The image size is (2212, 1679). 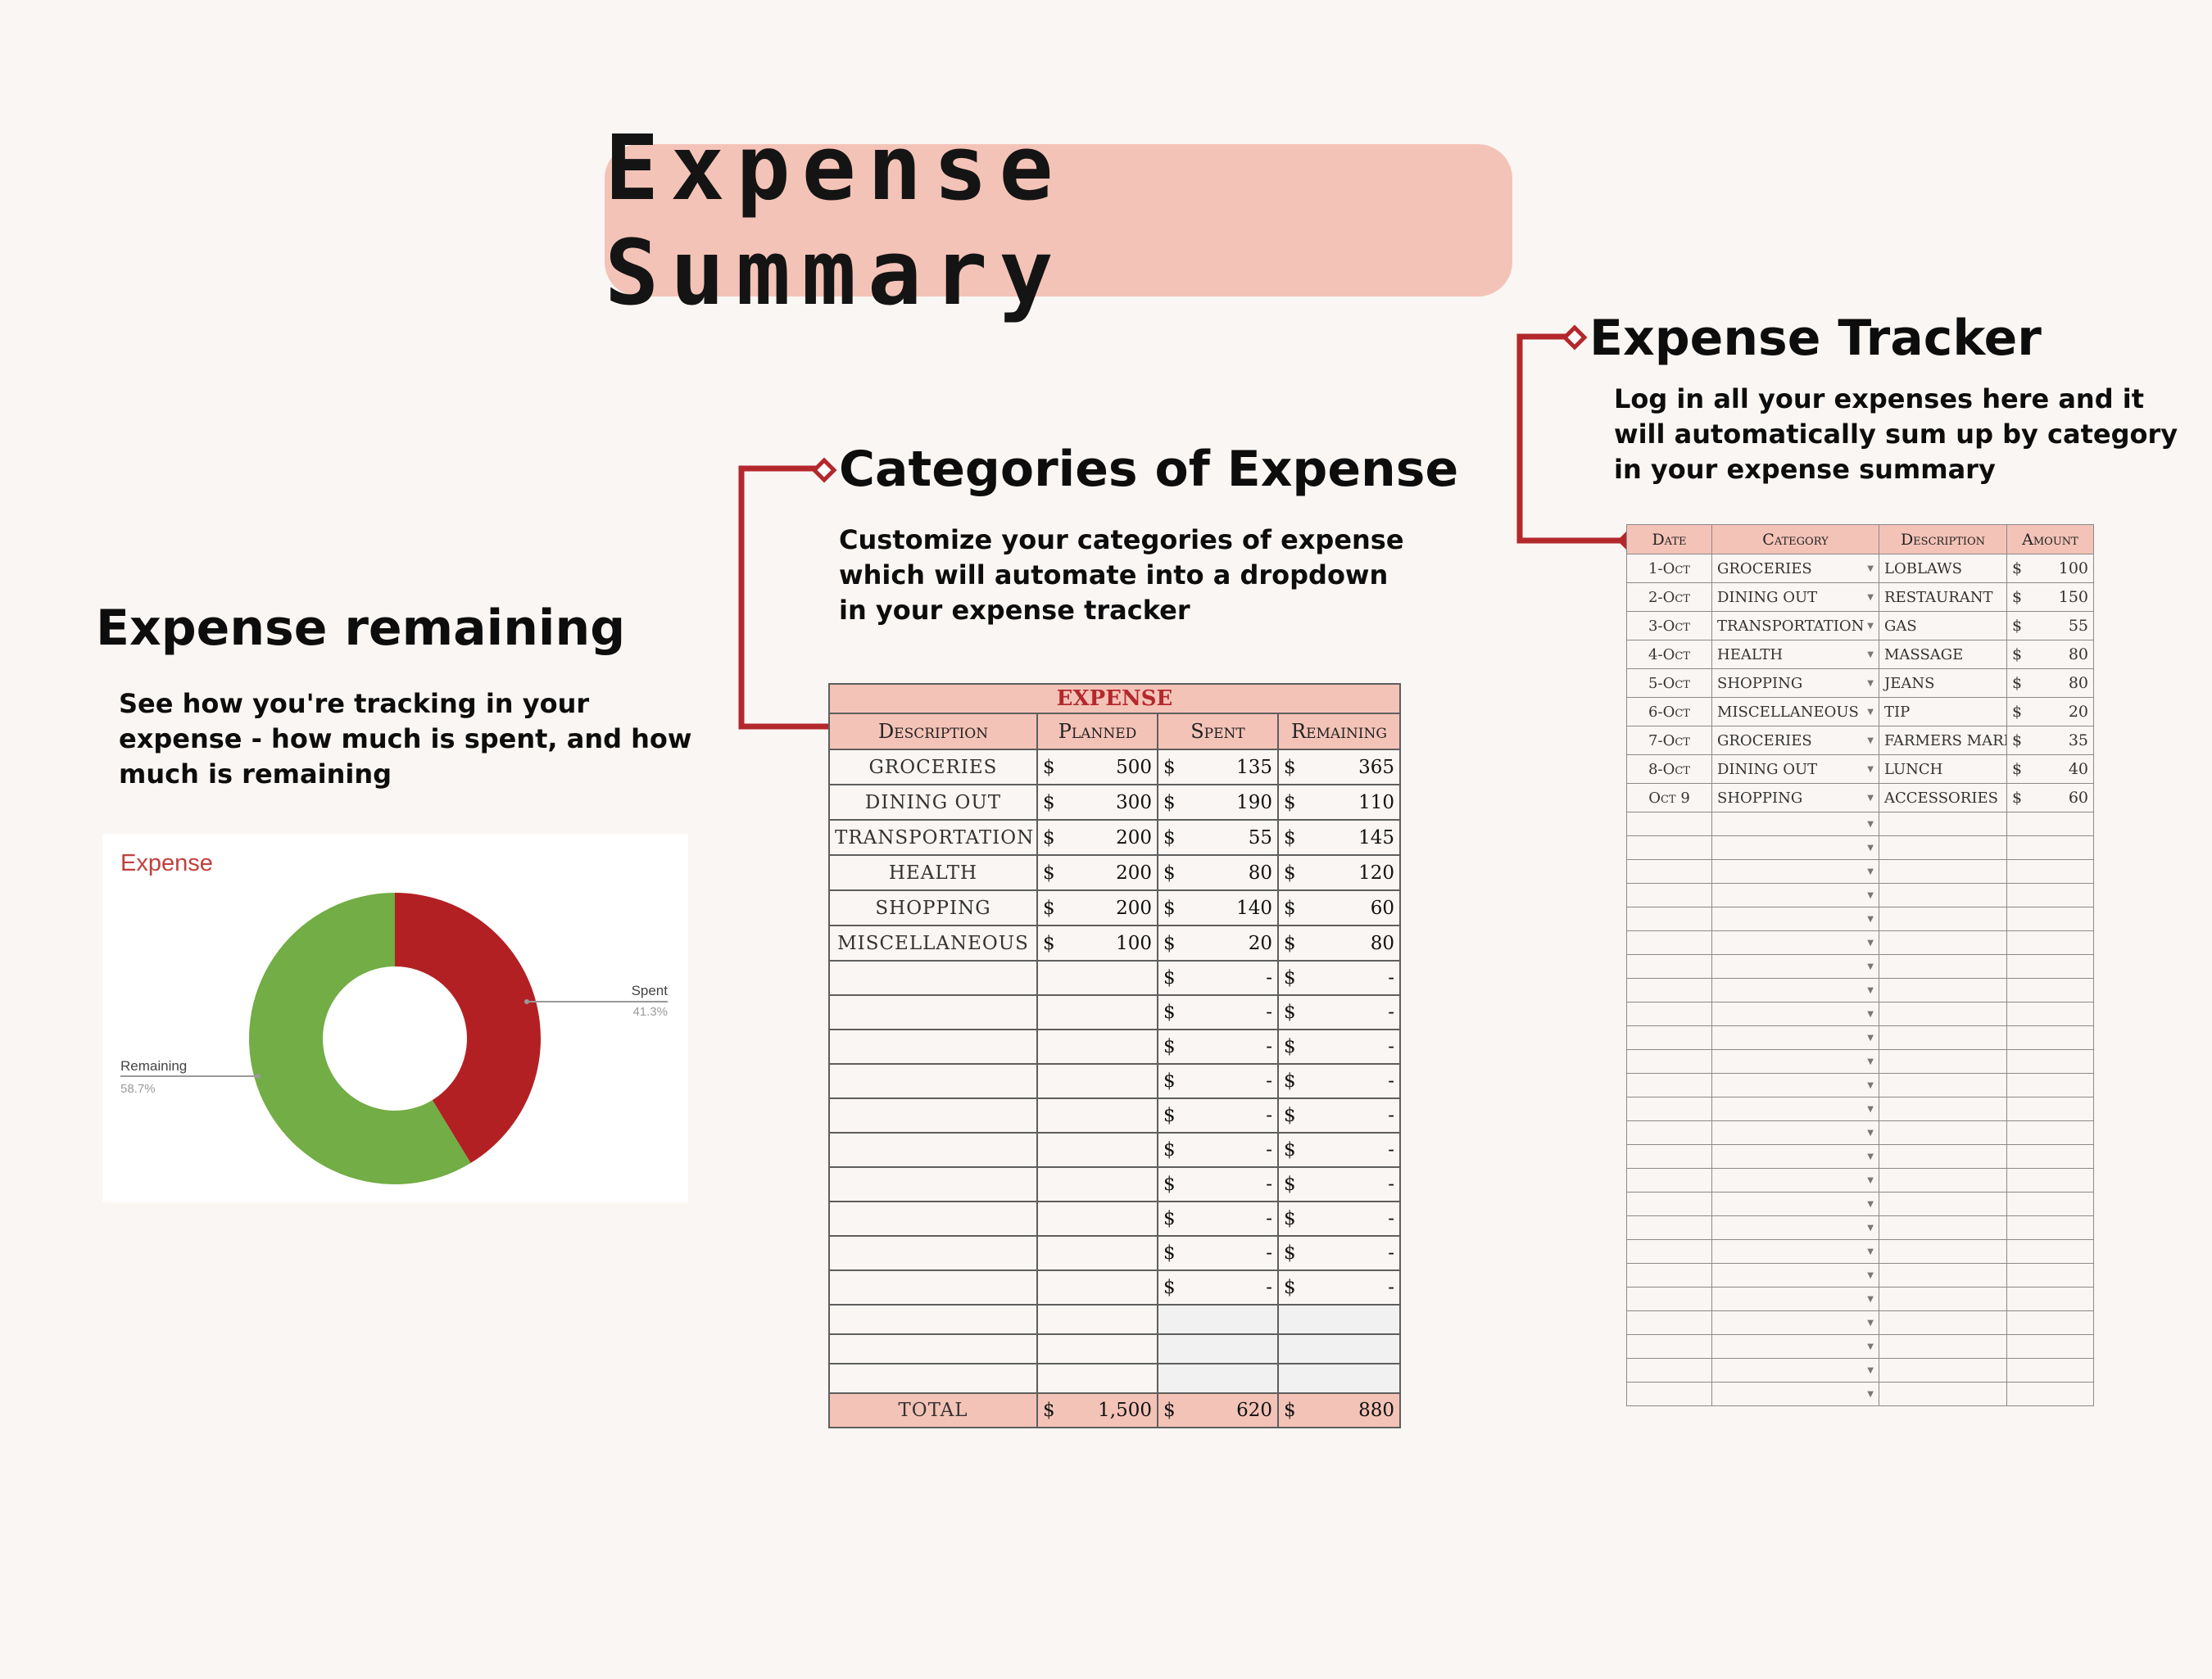 What do you see at coordinates (1339, 872) in the screenshot?
I see `remaining-cell: $120` at bounding box center [1339, 872].